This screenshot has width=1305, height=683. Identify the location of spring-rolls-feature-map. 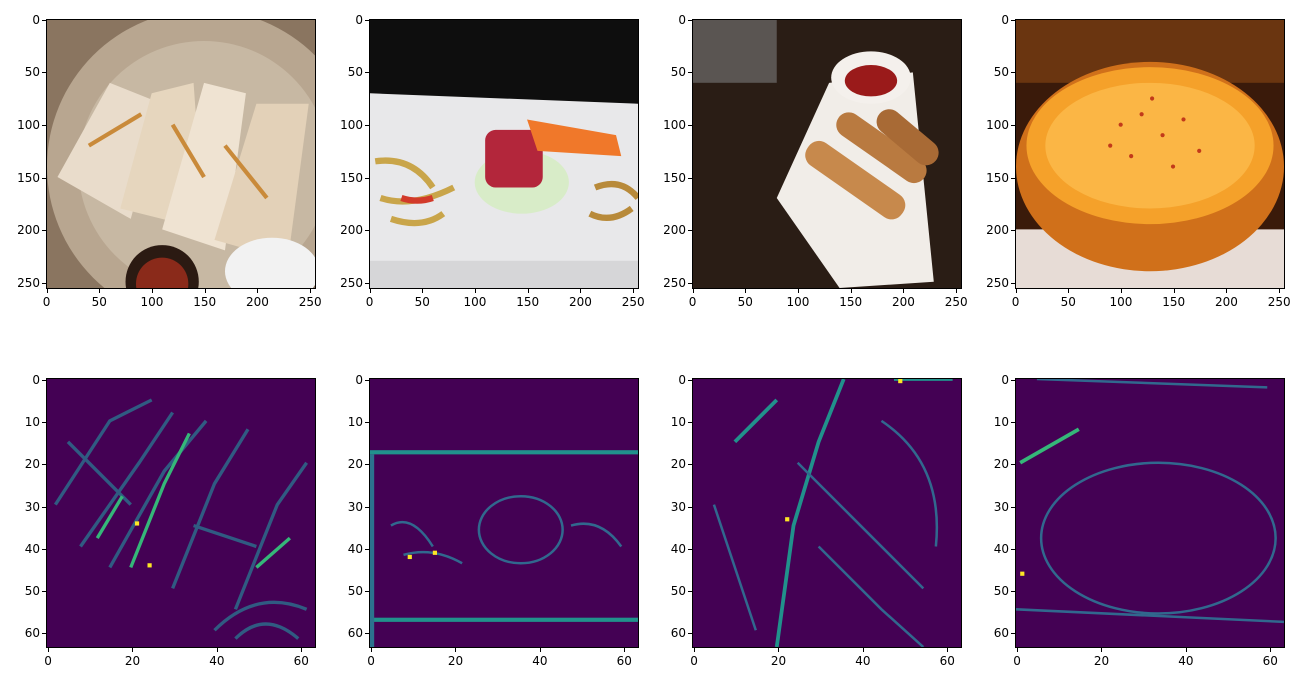
(827, 513).